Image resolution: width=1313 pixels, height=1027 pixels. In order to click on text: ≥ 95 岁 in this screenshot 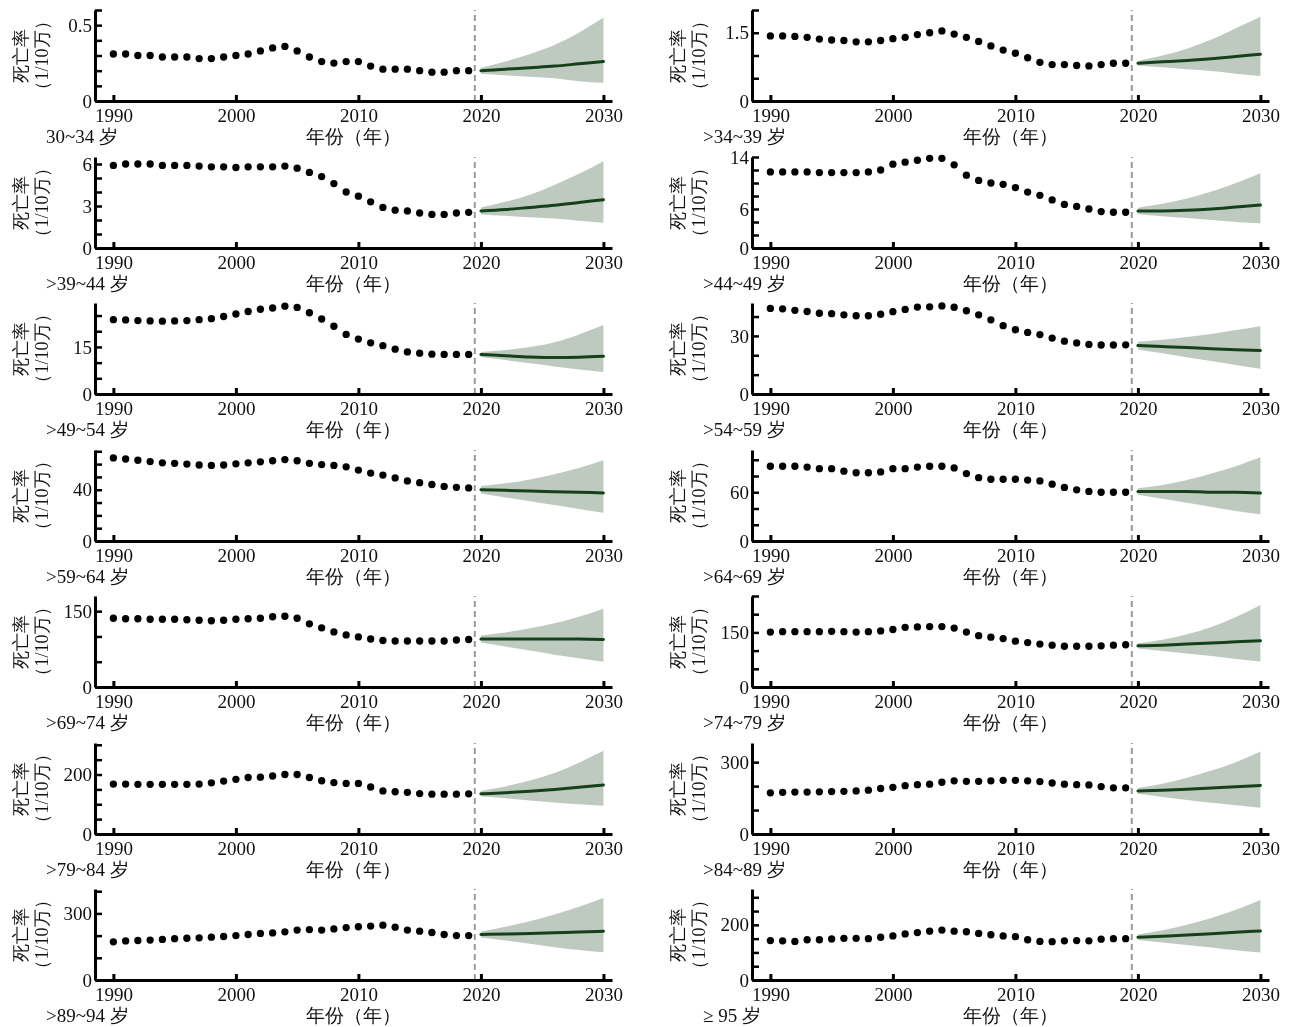, I will do `click(732, 1015)`.